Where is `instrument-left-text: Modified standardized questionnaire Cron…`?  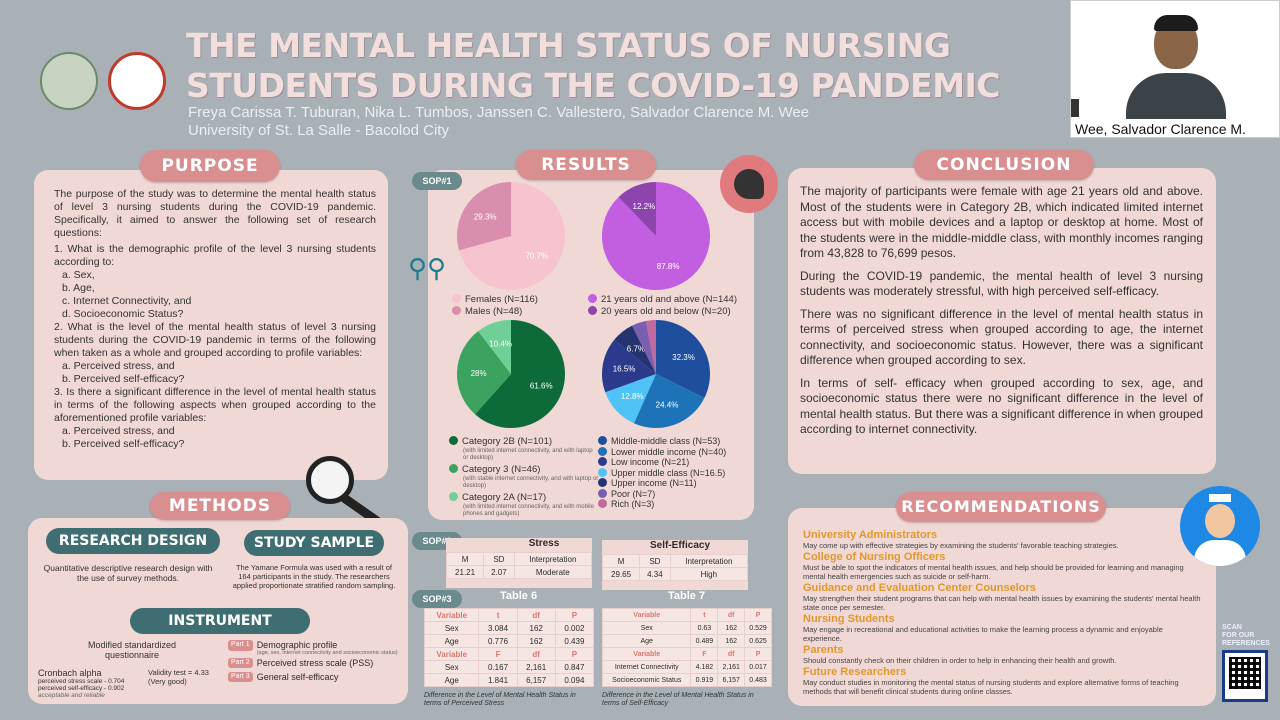
instrument-left-text: Modified standardized questionnaire Cron… is located at coordinates (107, 669).